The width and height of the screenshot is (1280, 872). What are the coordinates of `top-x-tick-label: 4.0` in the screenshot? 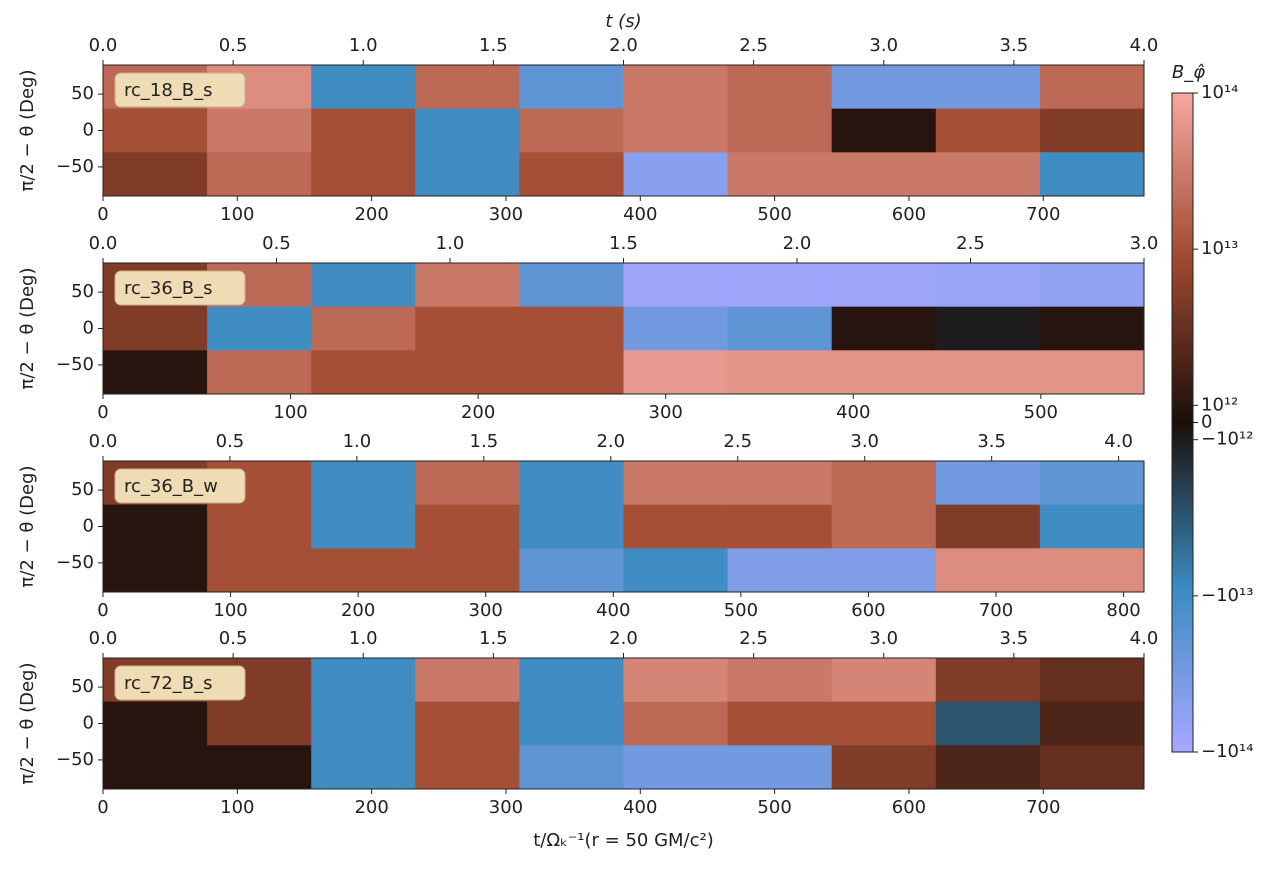 It's located at (1144, 638).